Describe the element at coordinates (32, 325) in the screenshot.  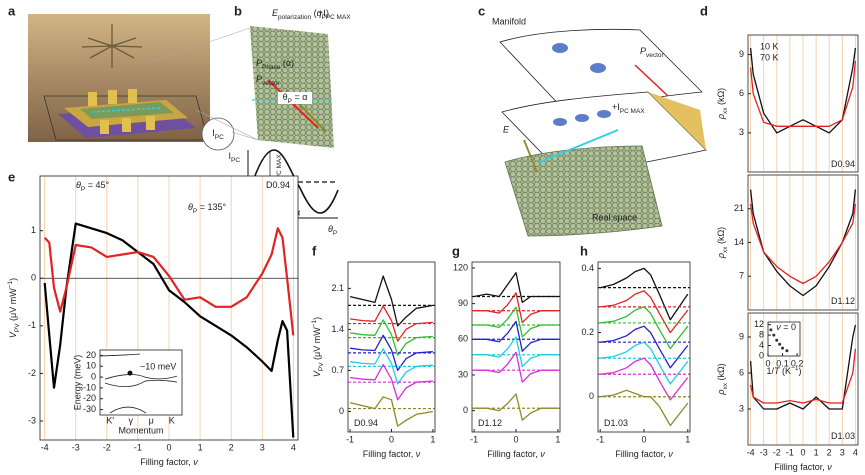
I see `y-tick-label: -1` at that location.